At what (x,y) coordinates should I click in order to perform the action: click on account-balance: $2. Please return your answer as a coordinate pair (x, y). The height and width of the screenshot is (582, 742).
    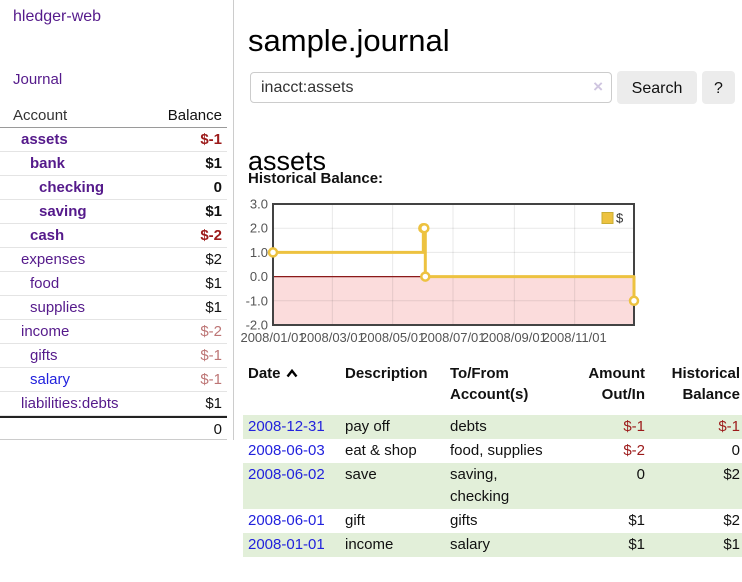
    Looking at the image, I should click on (213, 259).